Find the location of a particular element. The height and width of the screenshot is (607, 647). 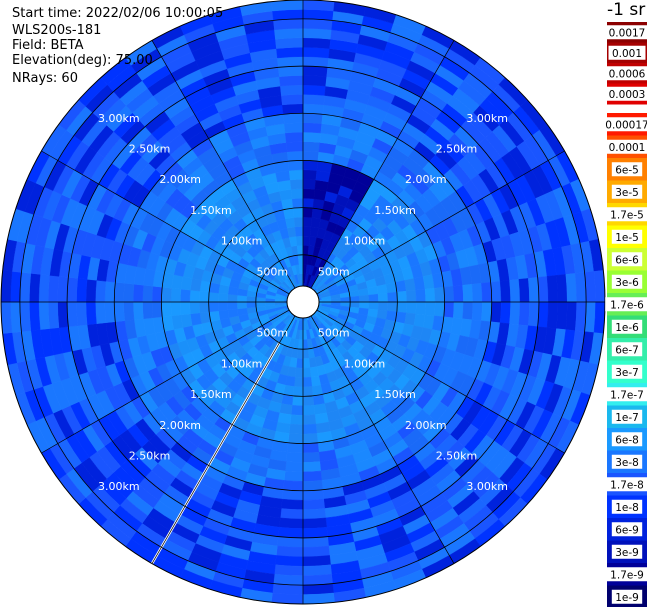

center-blank is located at coordinates (303, 302).